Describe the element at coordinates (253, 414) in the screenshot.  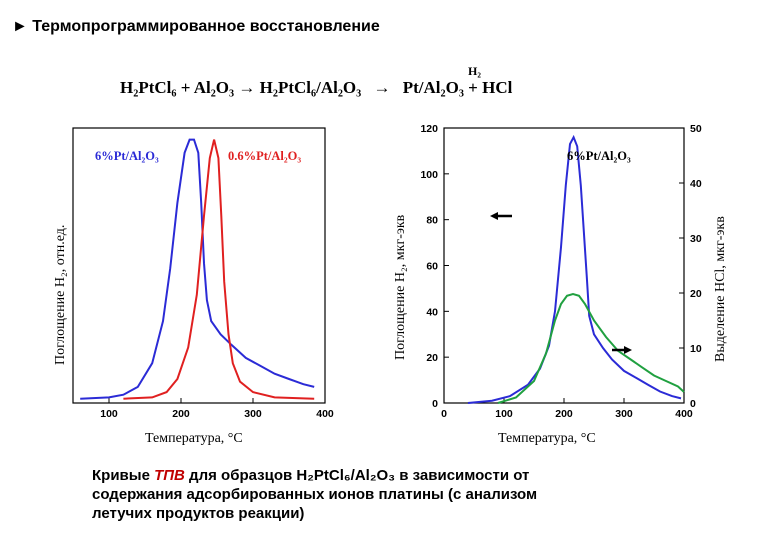
I see `left-x-tick-label: 300` at that location.